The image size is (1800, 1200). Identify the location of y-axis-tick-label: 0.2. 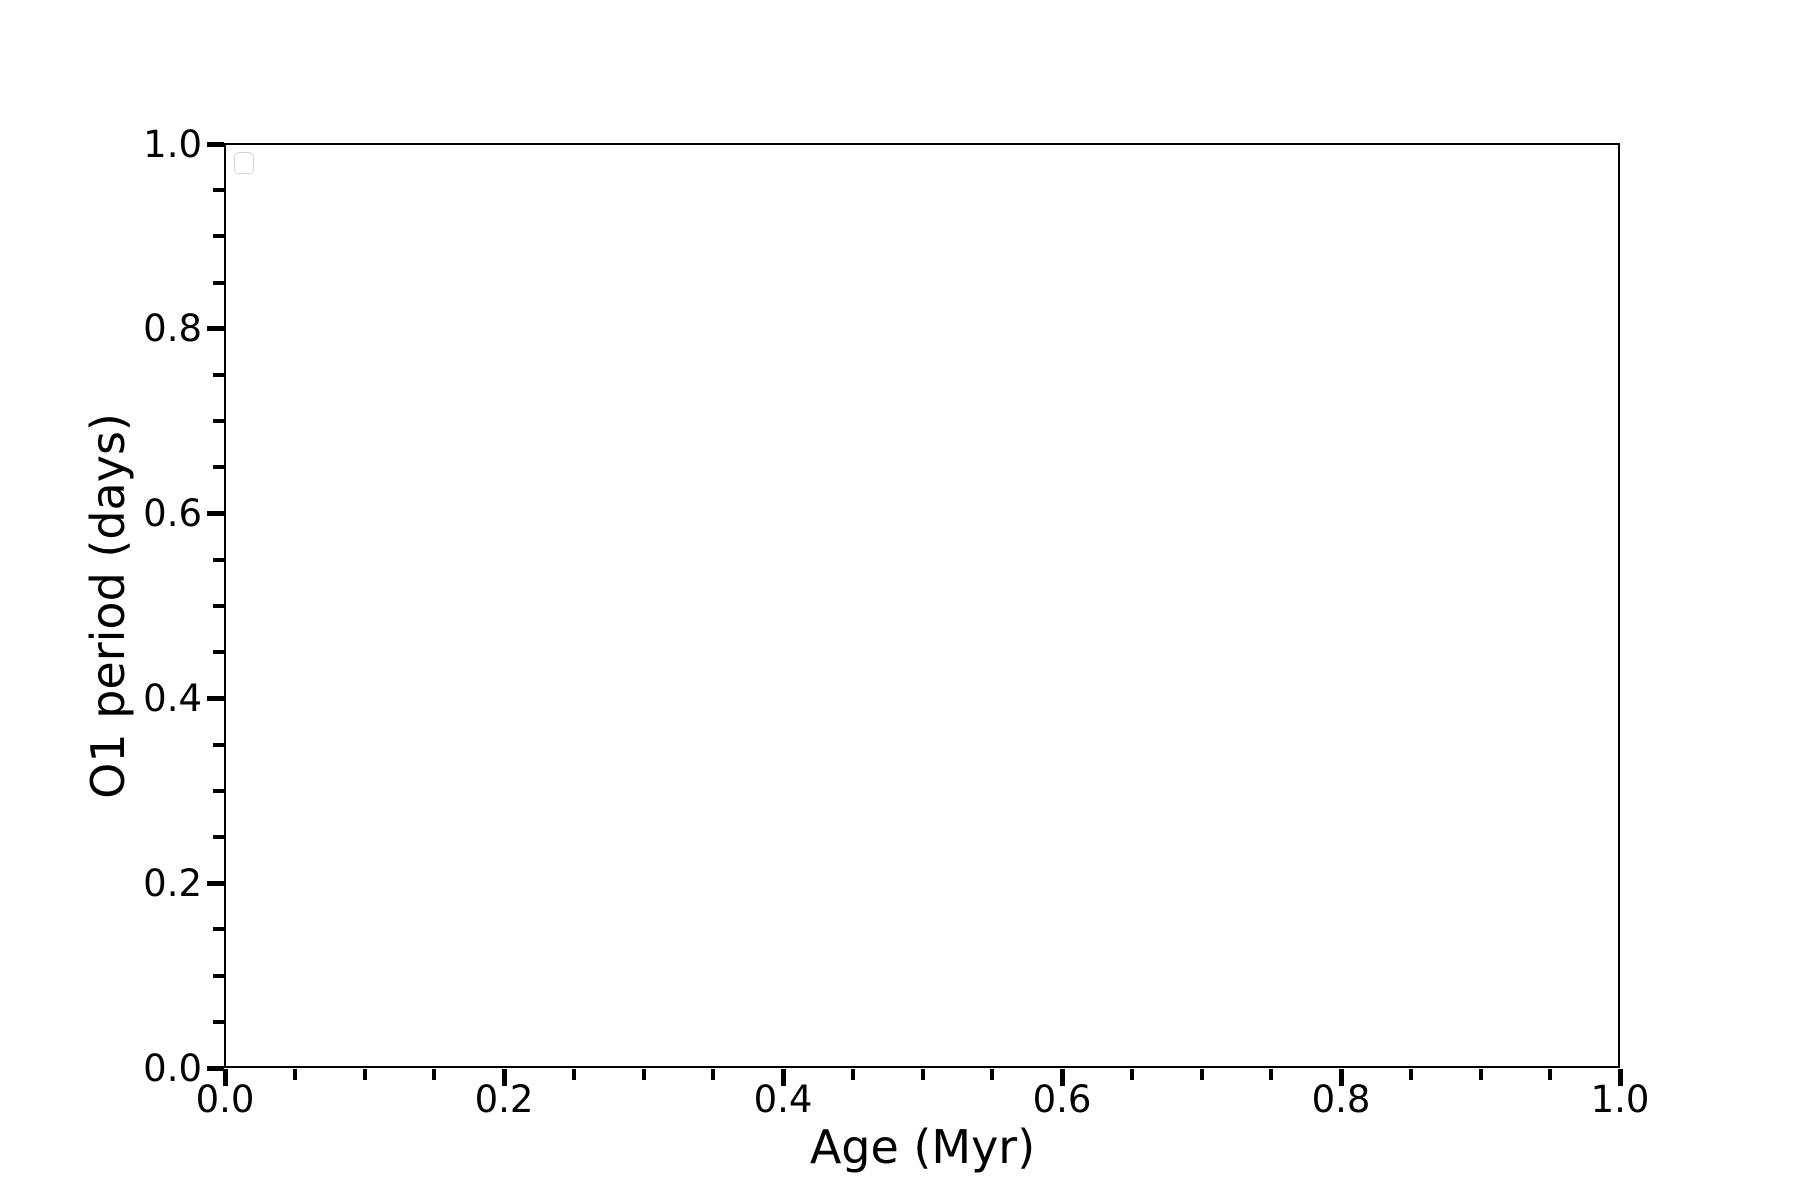
(172, 883).